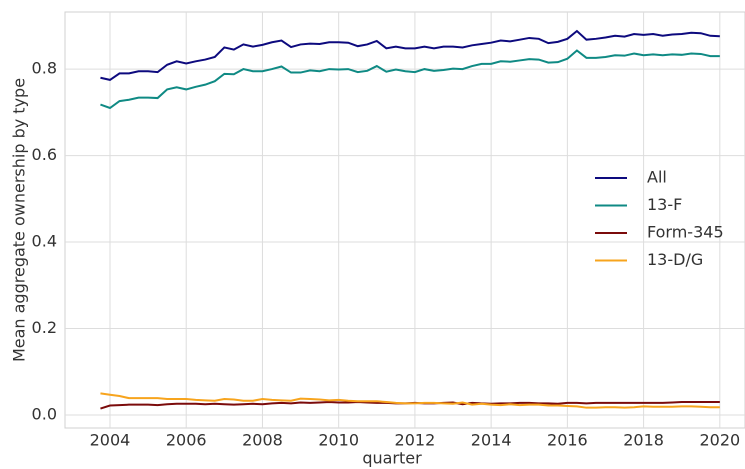 The height and width of the screenshot is (469, 745). What do you see at coordinates (392, 458) in the screenshot?
I see `x-axis-label: quarter` at bounding box center [392, 458].